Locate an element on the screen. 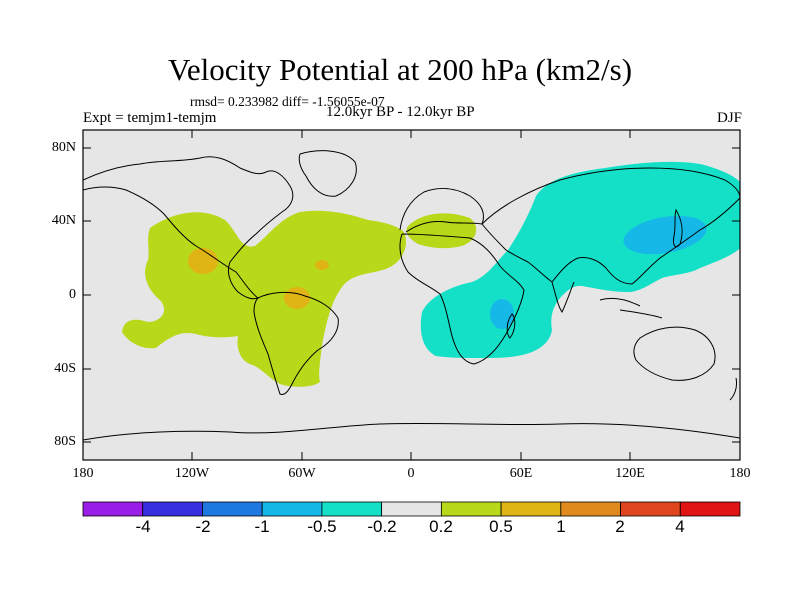 Image resolution: width=800 pixels, height=600 pixels. positive-anomaly-region-med is located at coordinates (441, 231).